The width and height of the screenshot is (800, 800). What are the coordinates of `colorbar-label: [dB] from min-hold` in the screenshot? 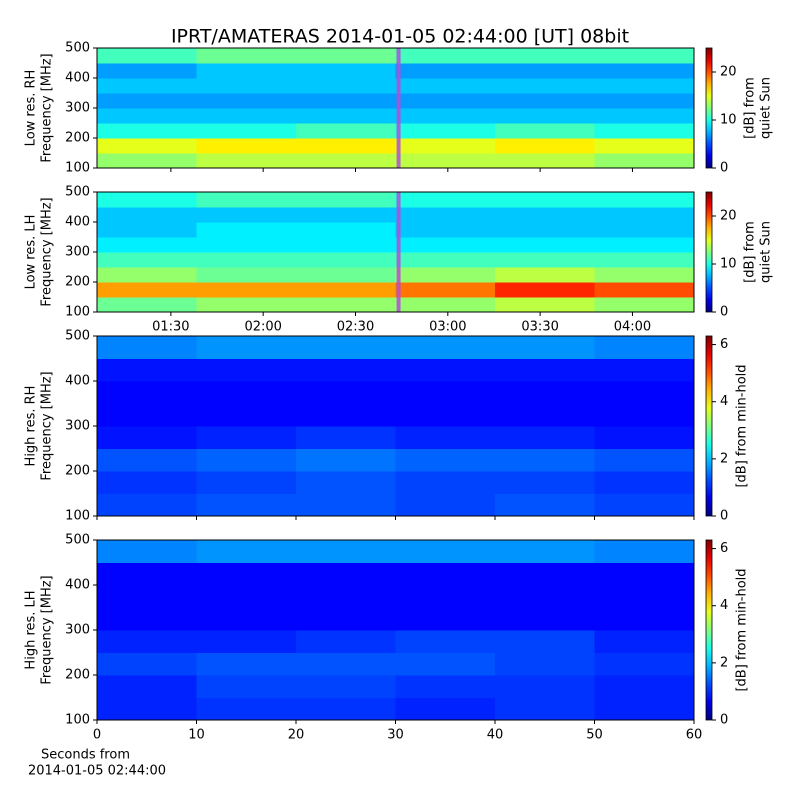 It's located at (742, 629).